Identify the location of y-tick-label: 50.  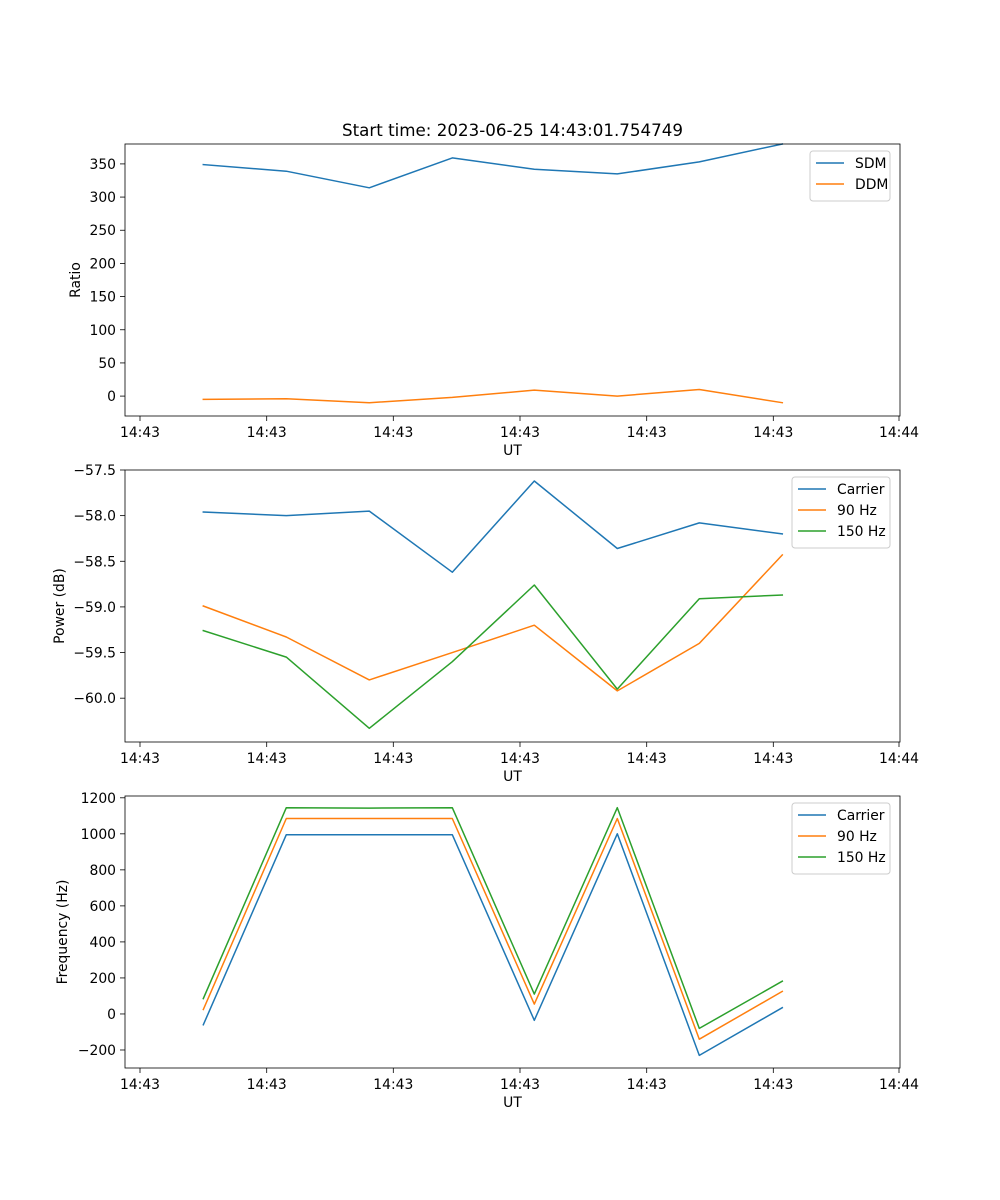
(107, 364).